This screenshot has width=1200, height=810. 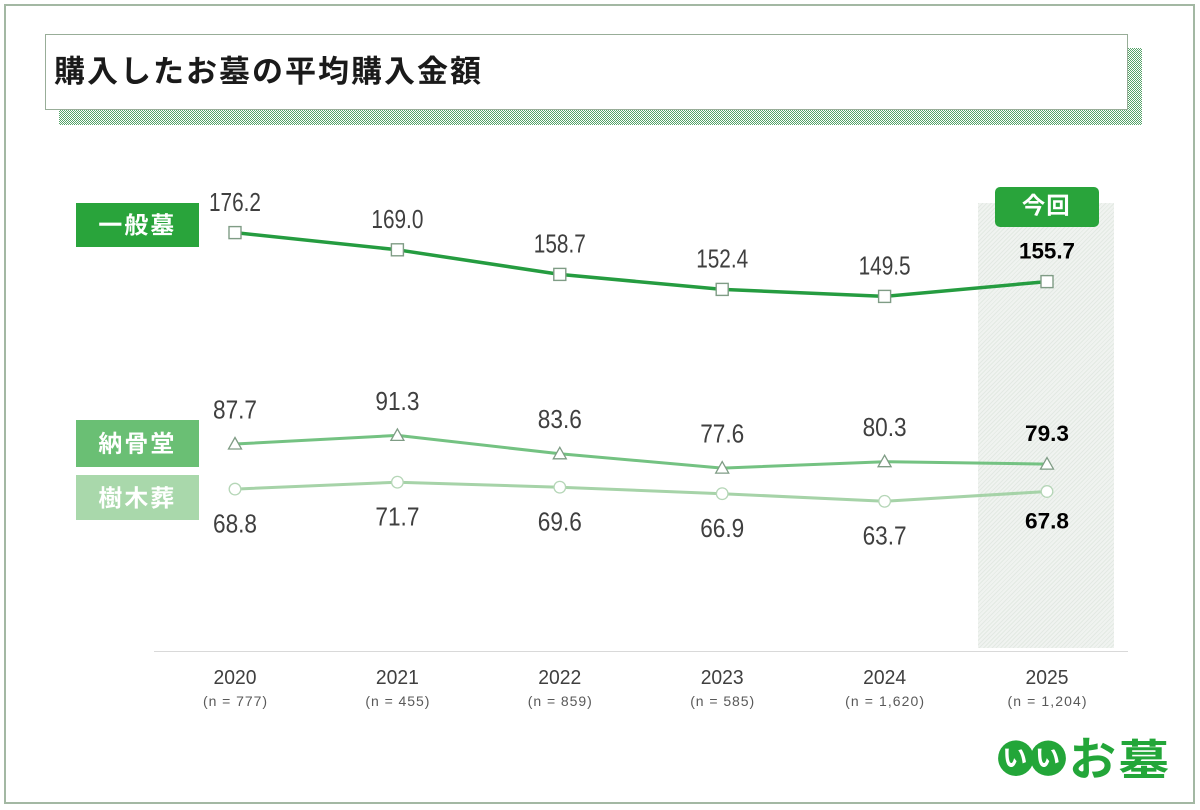 What do you see at coordinates (884, 701) in the screenshot?
I see `svg-text: (n = 1,620)` at bounding box center [884, 701].